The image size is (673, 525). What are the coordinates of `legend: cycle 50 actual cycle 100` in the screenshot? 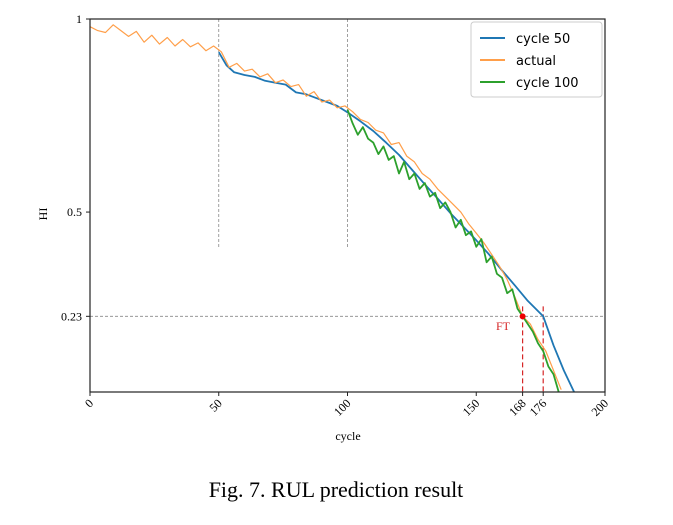 It's located at (536, 59).